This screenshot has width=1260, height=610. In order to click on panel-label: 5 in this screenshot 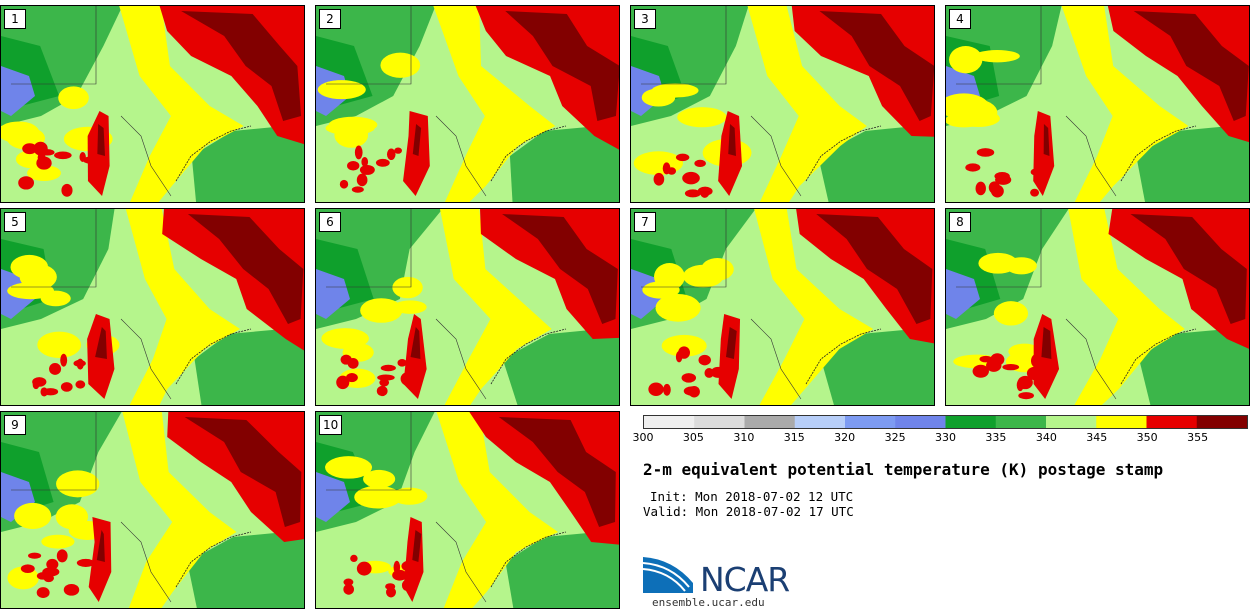, I will do `click(15, 222)`.